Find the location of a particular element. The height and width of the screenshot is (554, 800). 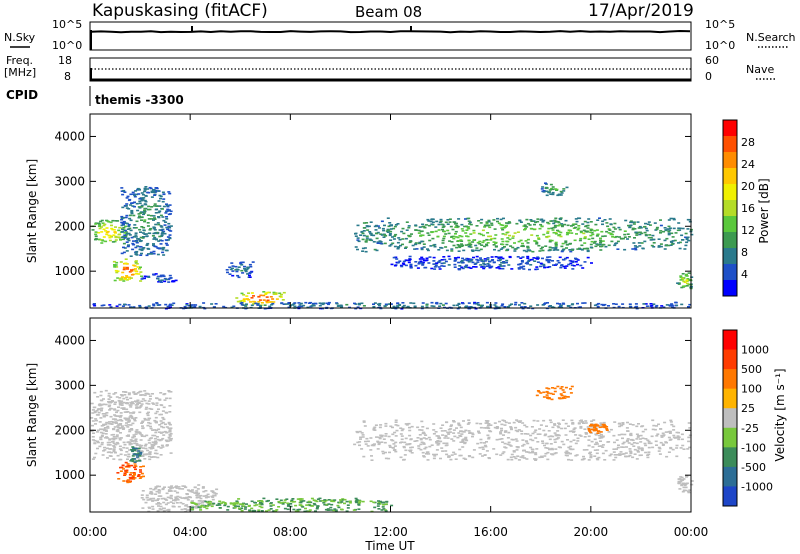

date-title: 17/Apr/2019 is located at coordinates (641, 11).